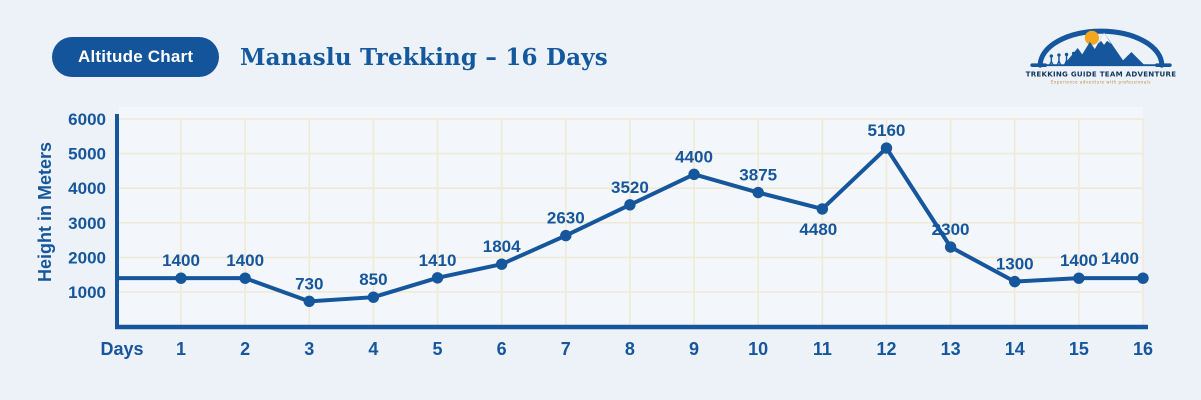  What do you see at coordinates (694, 349) in the screenshot?
I see `x-tick-label-9: 9` at bounding box center [694, 349].